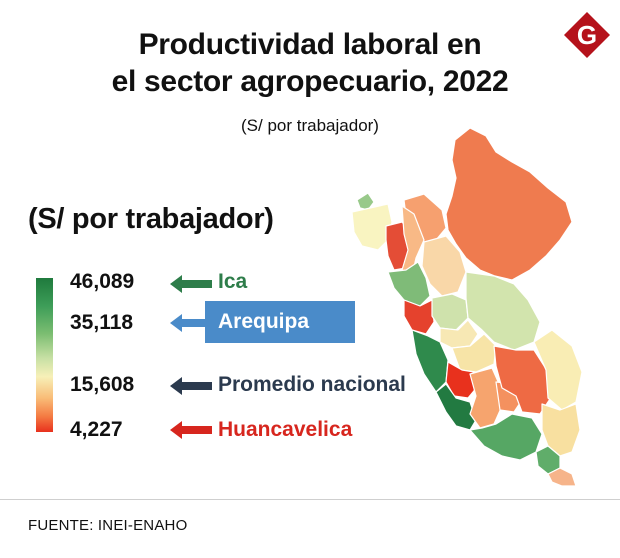  What do you see at coordinates (561, 430) in the screenshot?
I see `region-puno` at bounding box center [561, 430].